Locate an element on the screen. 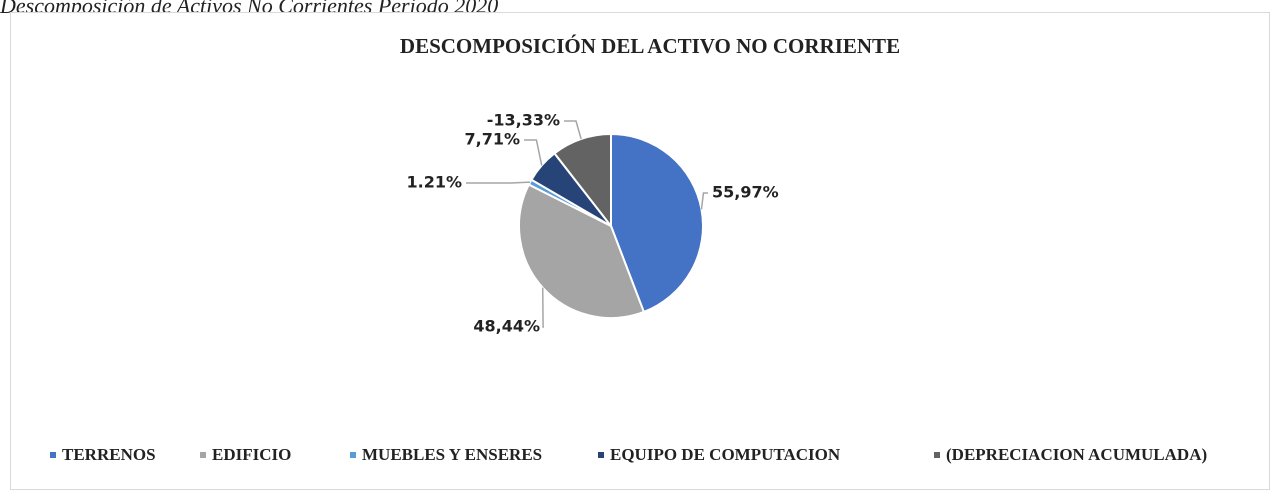  data-label: 1.21% is located at coordinates (434, 182).